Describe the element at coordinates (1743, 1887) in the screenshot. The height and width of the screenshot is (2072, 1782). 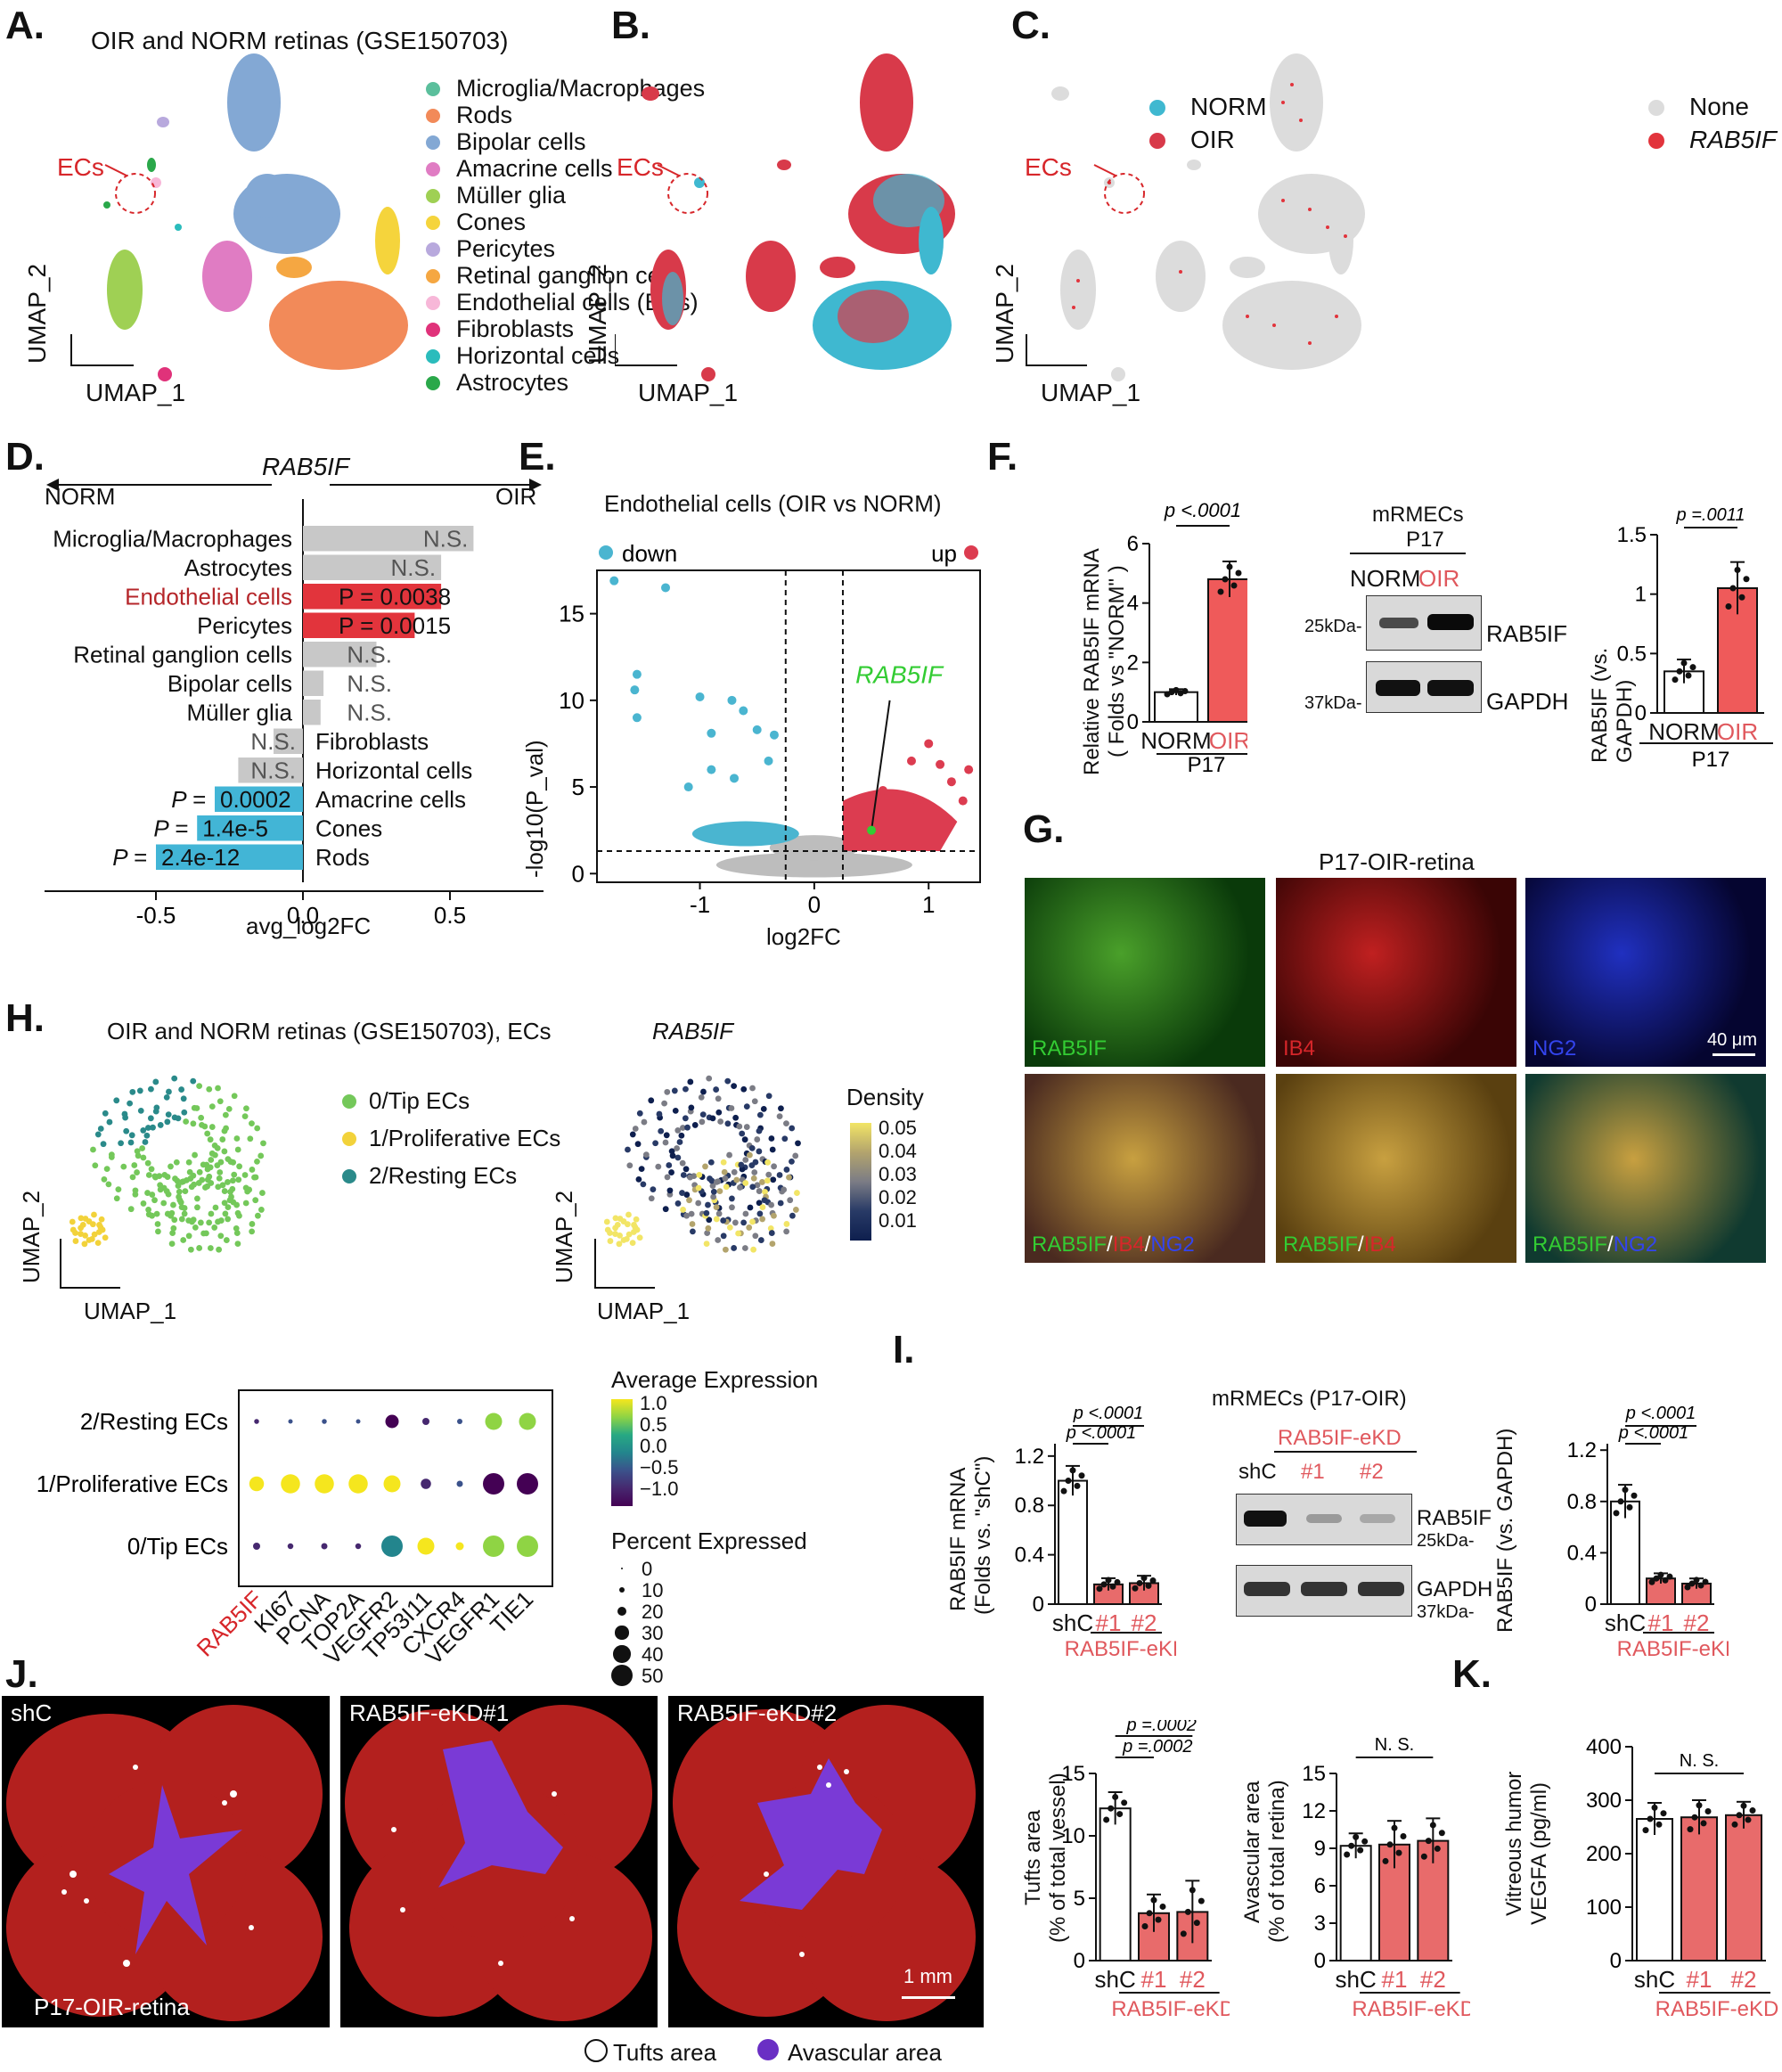
I see `k-bar` at that location.